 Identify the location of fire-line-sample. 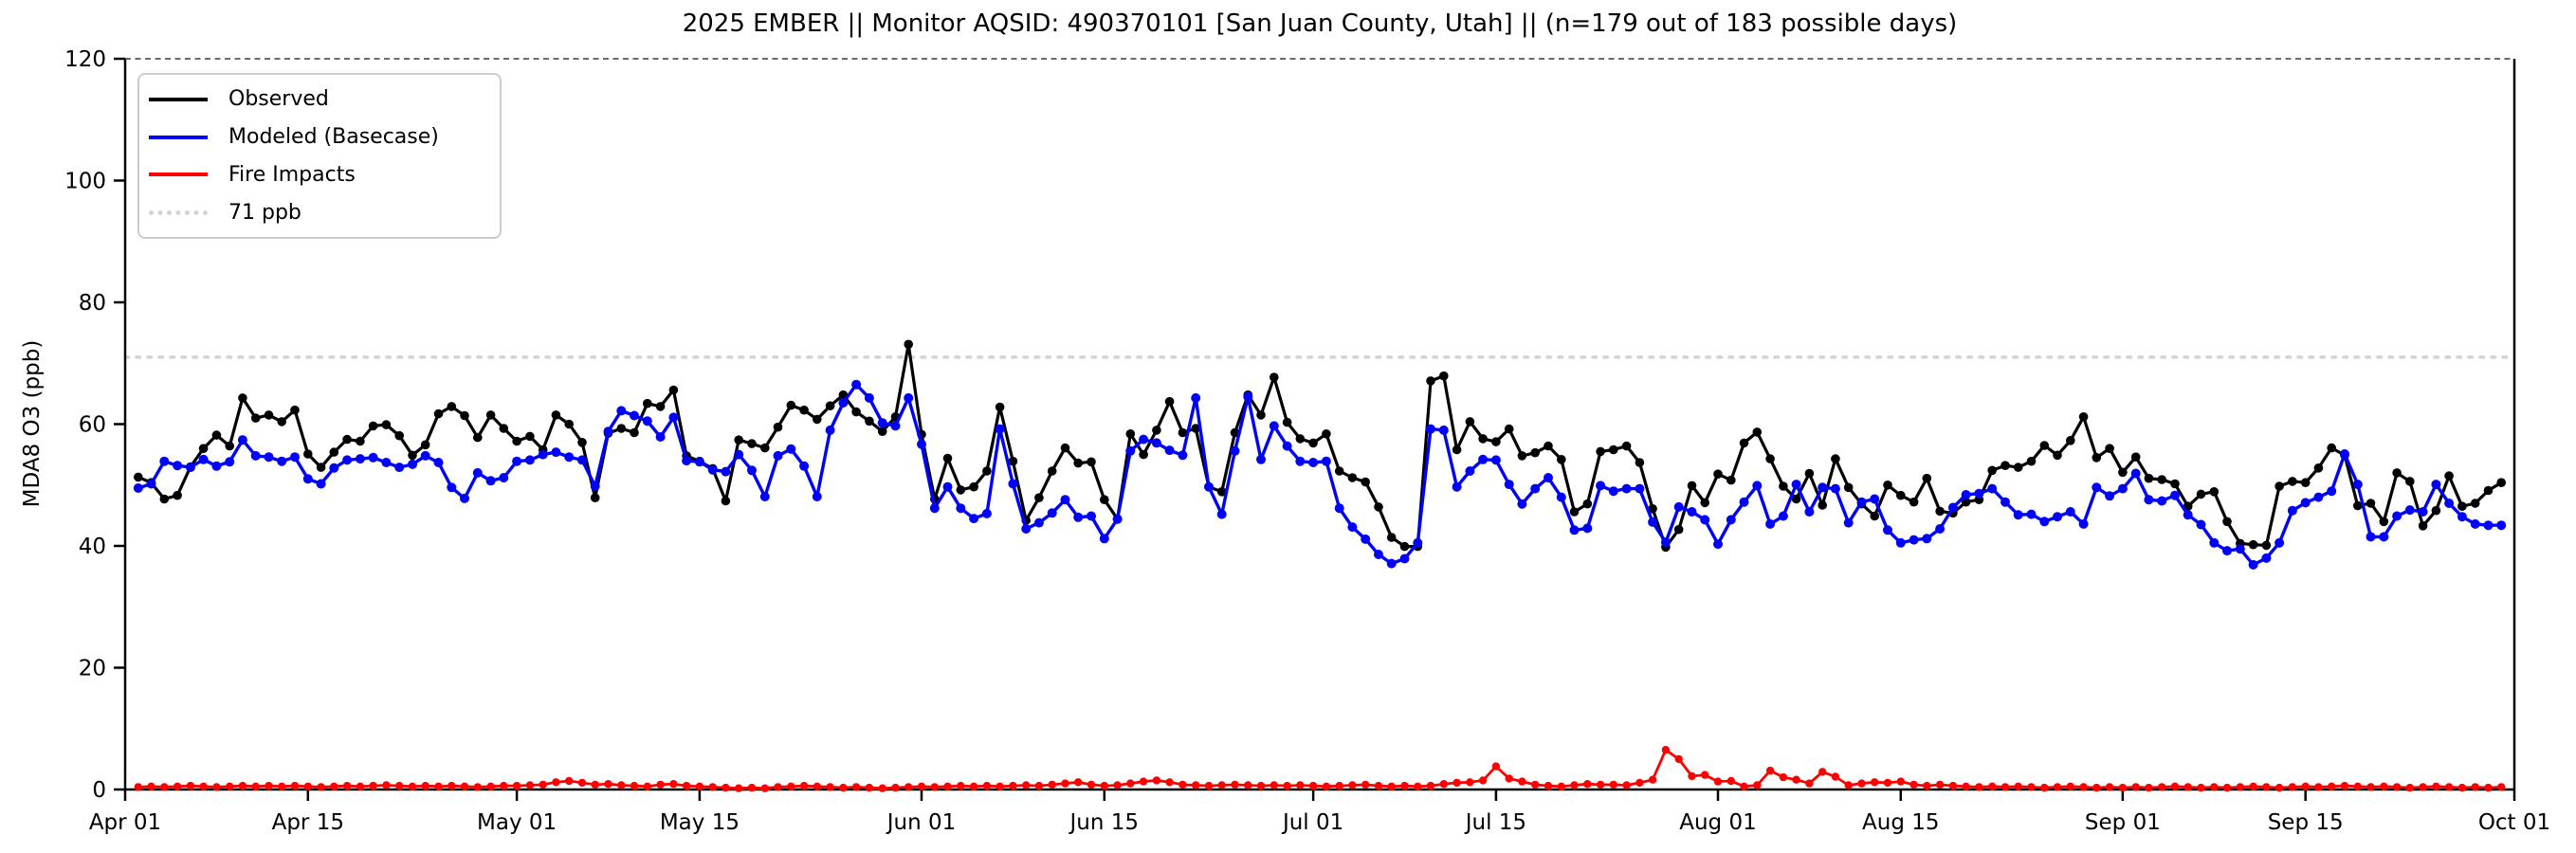
(178, 174).